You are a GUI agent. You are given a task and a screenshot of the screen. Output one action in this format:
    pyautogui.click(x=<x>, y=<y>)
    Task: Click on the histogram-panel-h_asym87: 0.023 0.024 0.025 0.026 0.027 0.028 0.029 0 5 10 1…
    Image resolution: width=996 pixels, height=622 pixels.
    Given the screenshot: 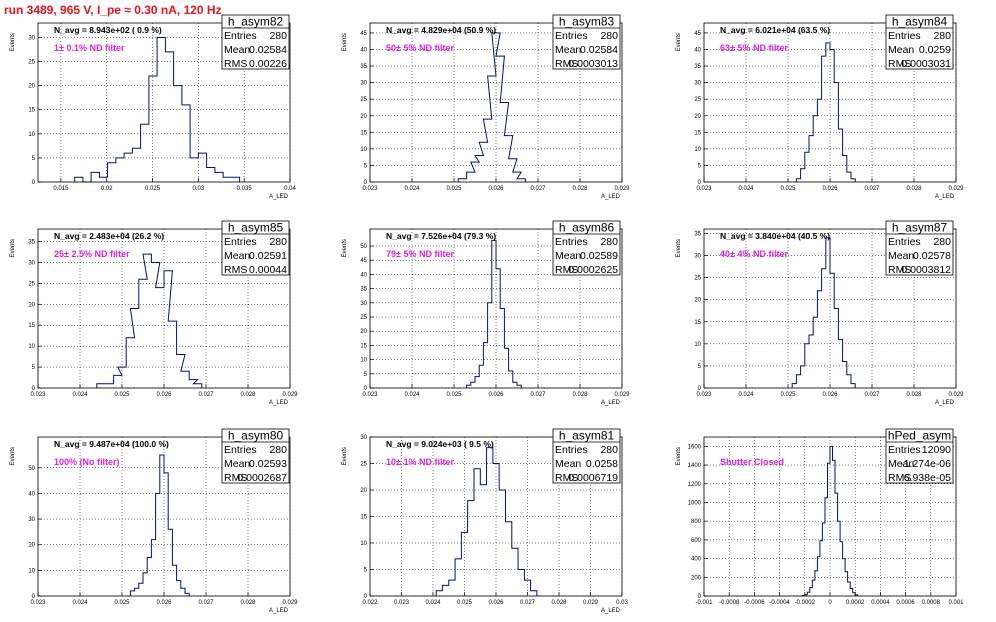 What is the action you would take?
    pyautogui.click(x=820, y=314)
    